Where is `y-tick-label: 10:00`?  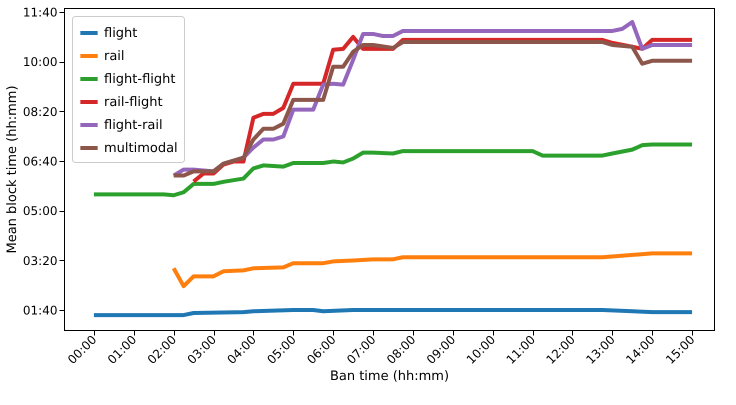 y-tick-label: 10:00 is located at coordinates (40, 62).